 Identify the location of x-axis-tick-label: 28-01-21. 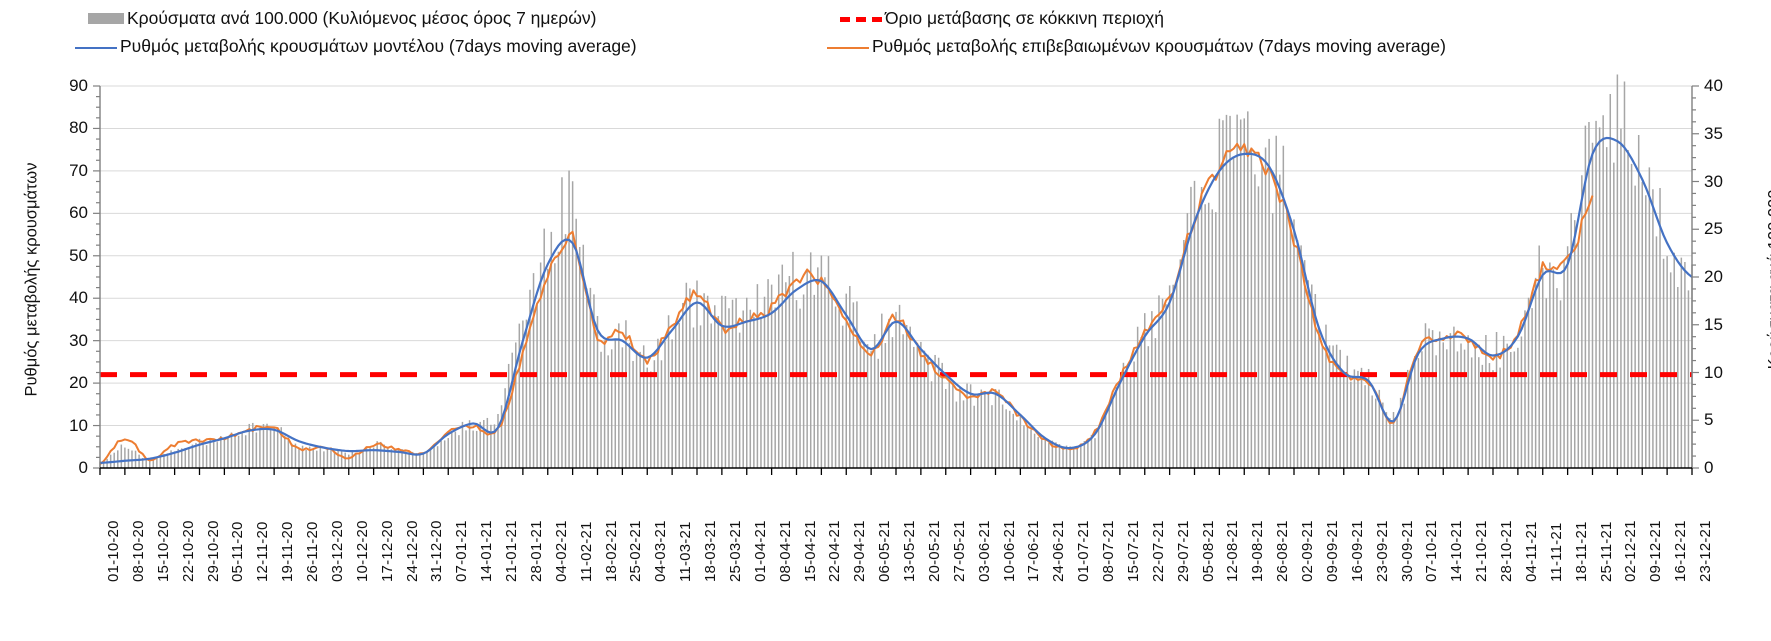
(536, 551).